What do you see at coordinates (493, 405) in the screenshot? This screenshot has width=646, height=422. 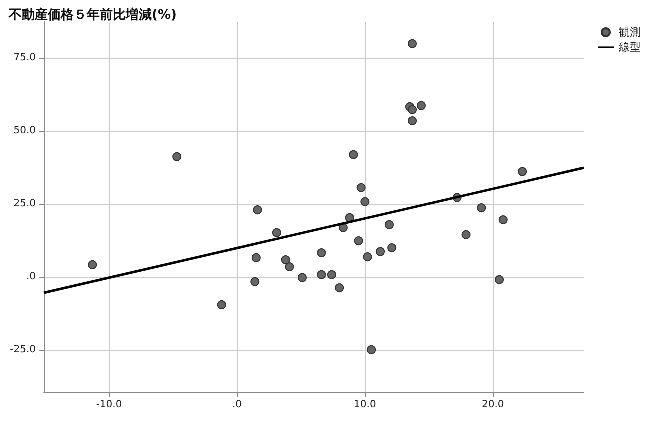 I see `x-tick-label: 20.0` at bounding box center [493, 405].